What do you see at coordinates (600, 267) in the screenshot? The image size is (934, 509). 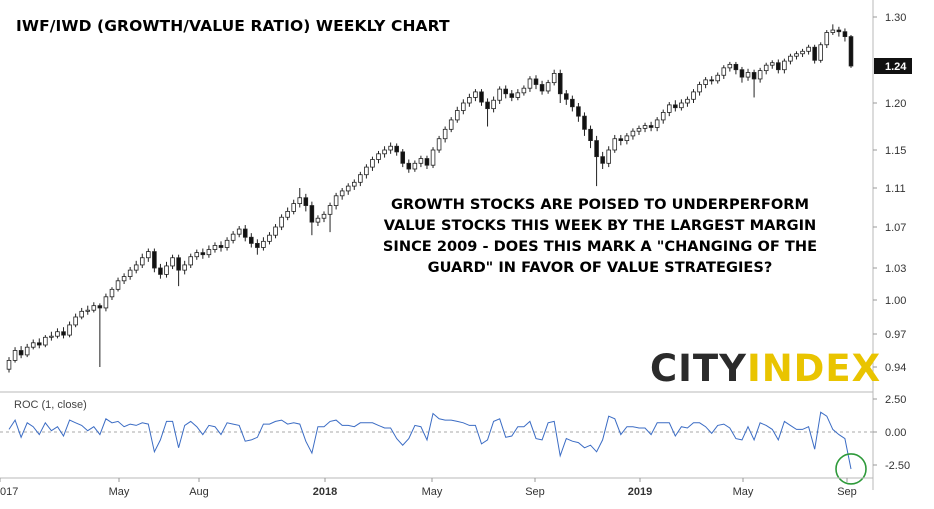 I see `annotation-line: GUARD" IN FAVOR OF VALUE STRATEGIES?` at bounding box center [600, 267].